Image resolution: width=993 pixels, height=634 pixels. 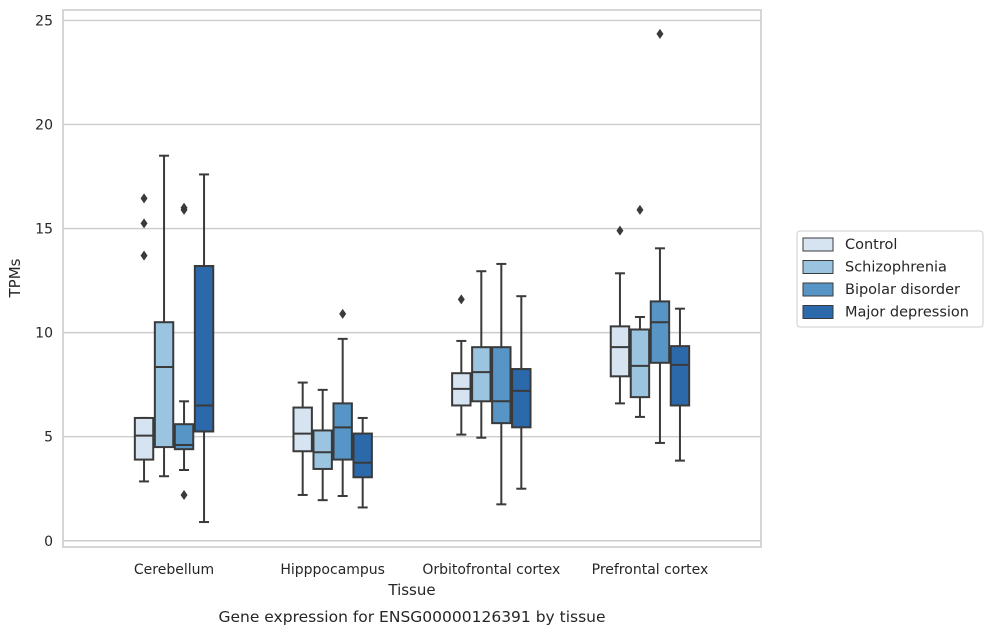 I want to click on legend-label: Major depression, so click(x=907, y=313).